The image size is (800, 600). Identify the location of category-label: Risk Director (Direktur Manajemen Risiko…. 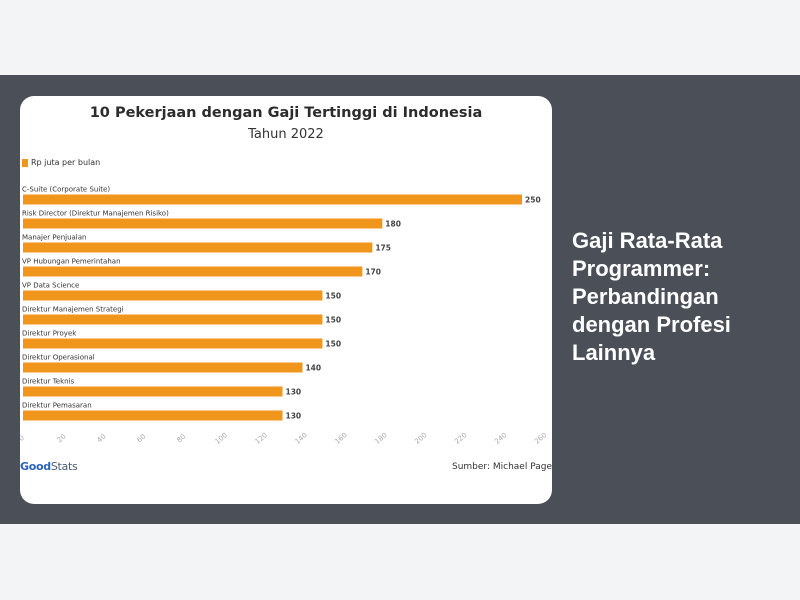
(95, 214).